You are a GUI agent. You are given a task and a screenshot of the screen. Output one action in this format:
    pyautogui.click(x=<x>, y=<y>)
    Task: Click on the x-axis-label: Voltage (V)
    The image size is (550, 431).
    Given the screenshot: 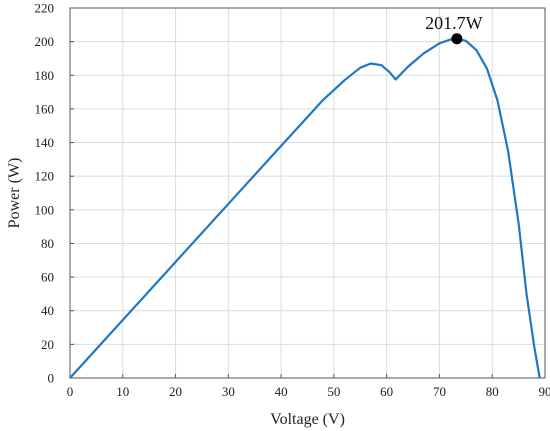 What is the action you would take?
    pyautogui.click(x=307, y=419)
    